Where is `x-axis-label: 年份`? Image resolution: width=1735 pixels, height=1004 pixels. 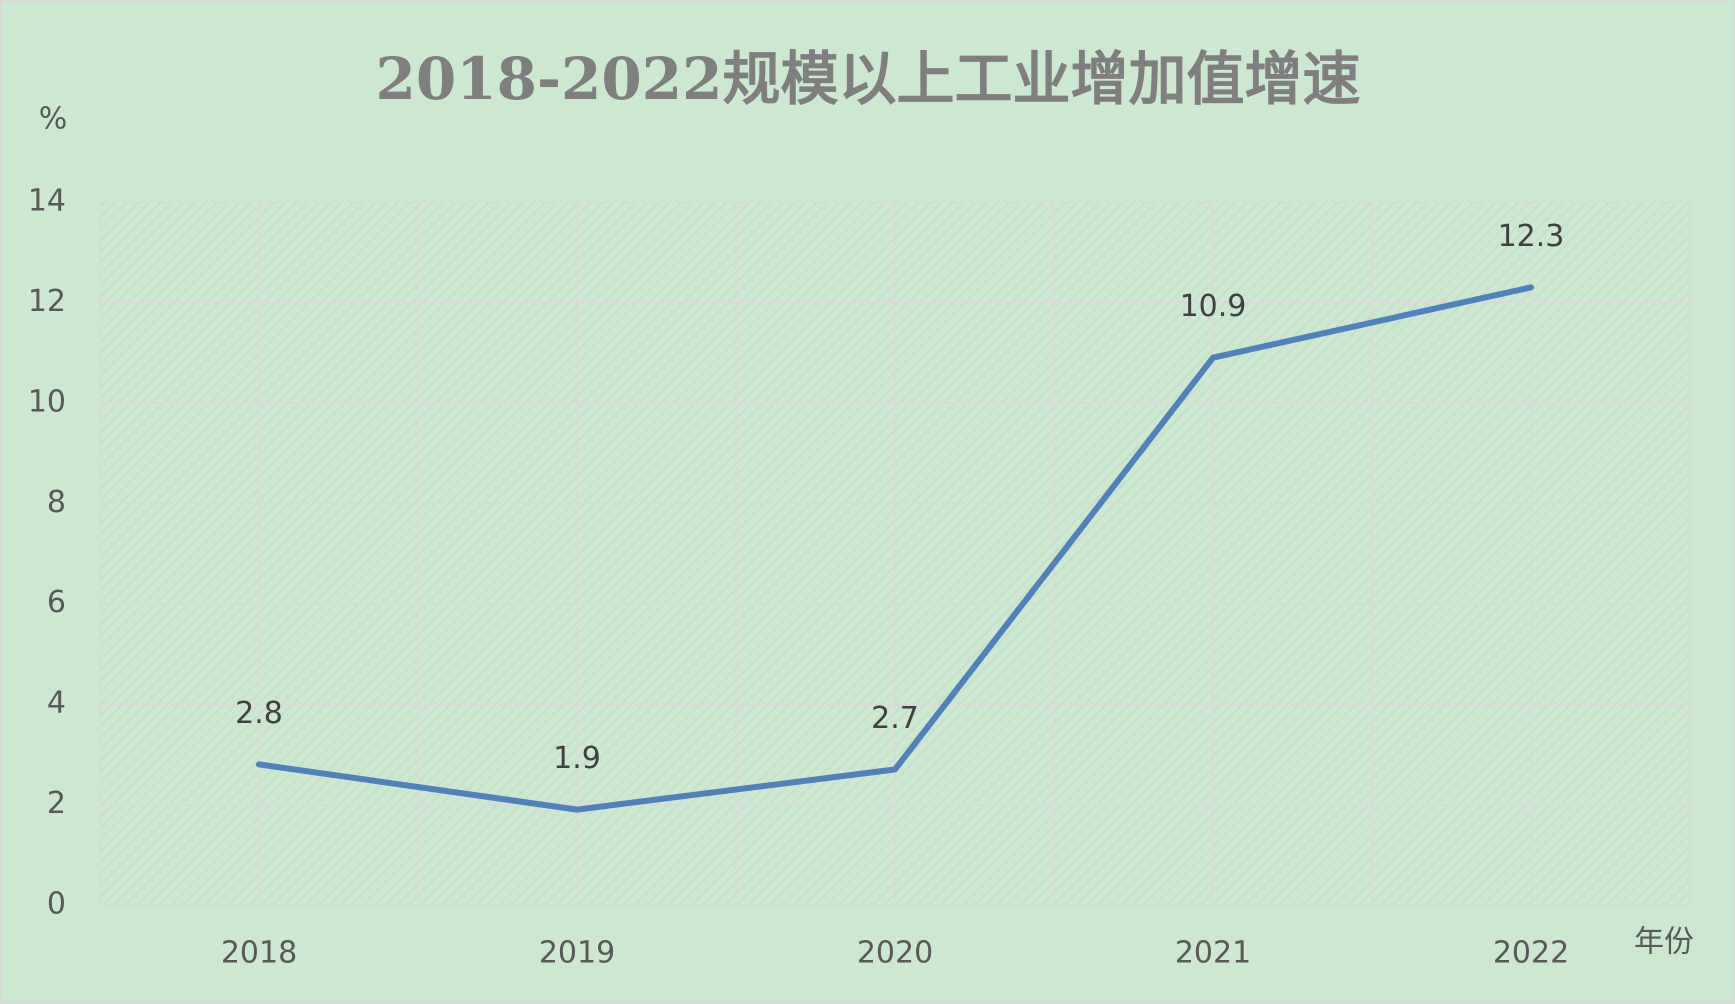
x-axis-label: 年份 is located at coordinates (1664, 942).